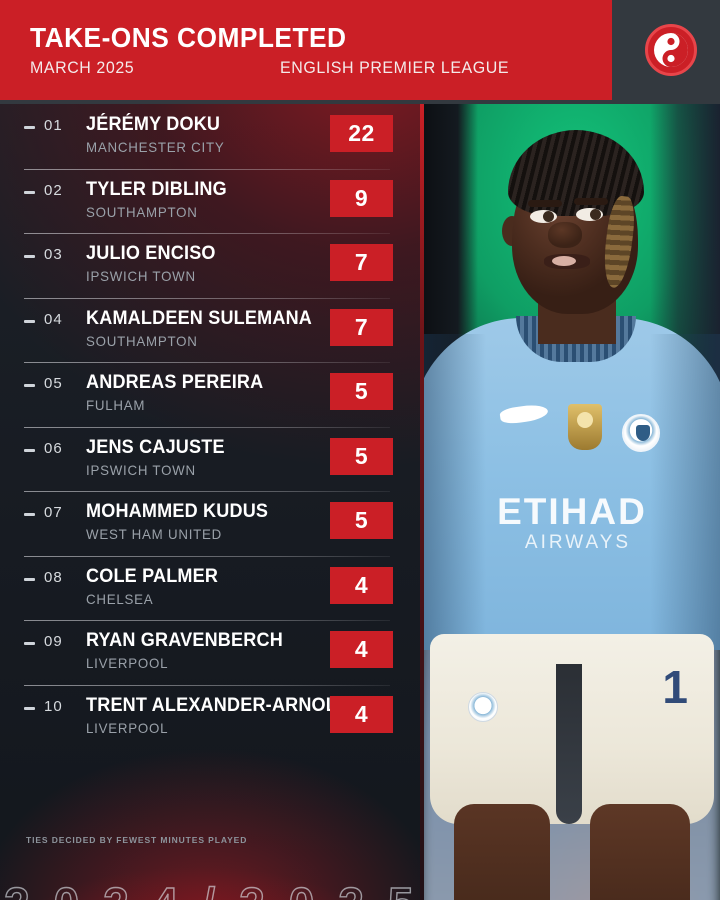 The image size is (720, 900). Describe the element at coordinates (422, 502) in the screenshot. I see `photo-left-edge` at that location.